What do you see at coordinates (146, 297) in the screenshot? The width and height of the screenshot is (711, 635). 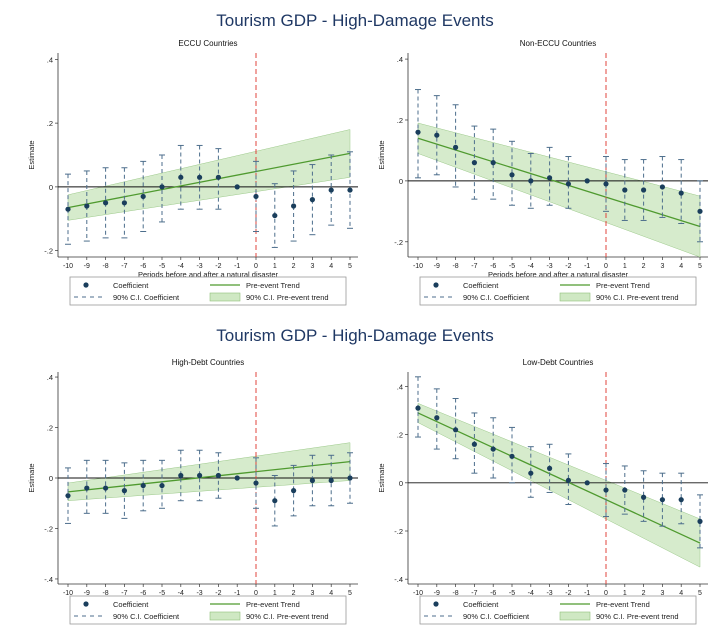 I see `legend-ci-label: 90% C.I. Coefficient` at bounding box center [146, 297].